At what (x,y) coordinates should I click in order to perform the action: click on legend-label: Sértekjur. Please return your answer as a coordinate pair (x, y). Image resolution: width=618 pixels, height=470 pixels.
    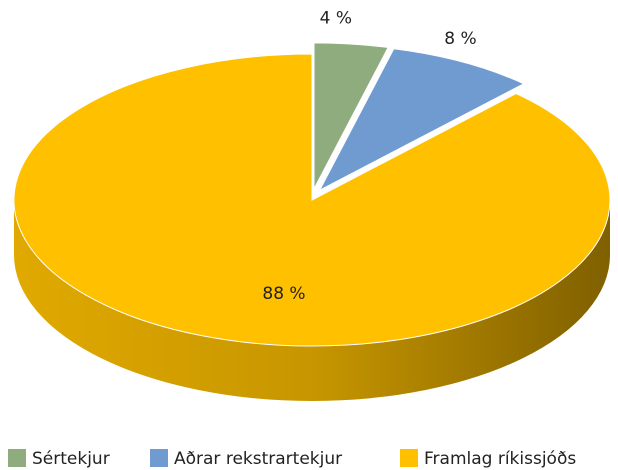
    Looking at the image, I should click on (71, 459).